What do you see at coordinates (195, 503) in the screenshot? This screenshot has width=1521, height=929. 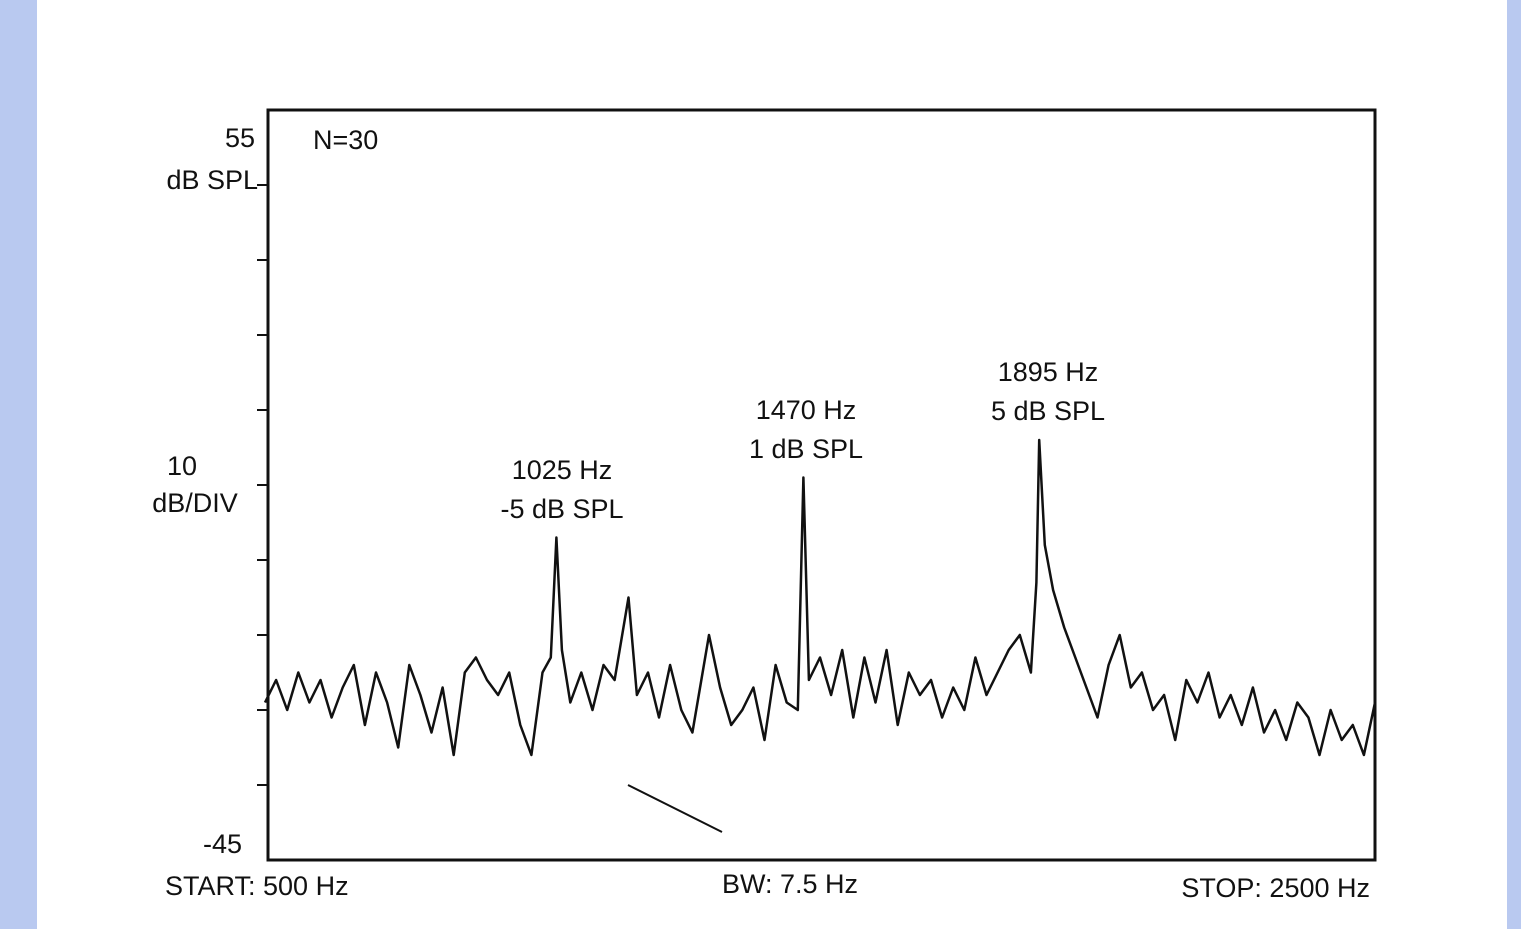 I see `y-scale-unit: dB/DIV` at bounding box center [195, 503].